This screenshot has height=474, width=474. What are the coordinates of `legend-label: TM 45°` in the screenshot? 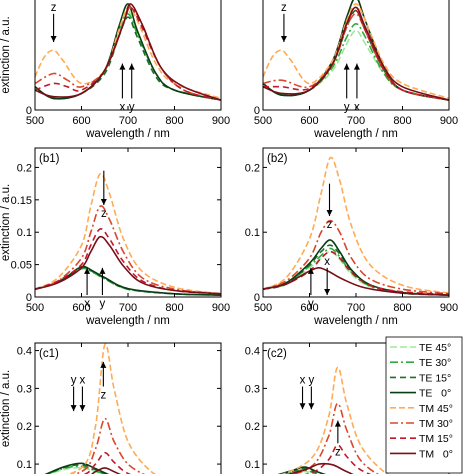 It's located at (436, 409).